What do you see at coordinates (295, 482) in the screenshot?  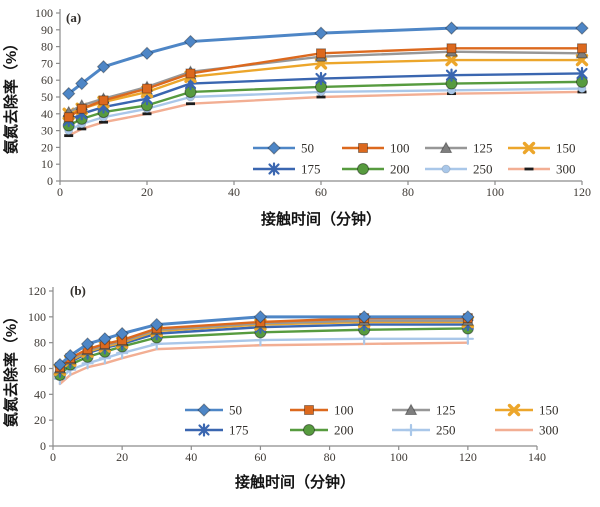 I see `x-axis-title-b: 接触时间（分钟）` at bounding box center [295, 482].